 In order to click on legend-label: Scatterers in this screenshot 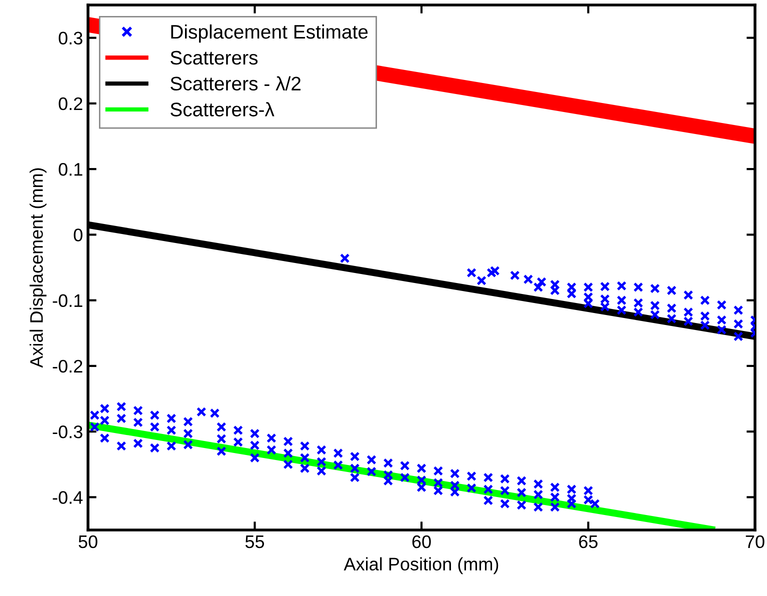, I will do `click(214, 57)`.